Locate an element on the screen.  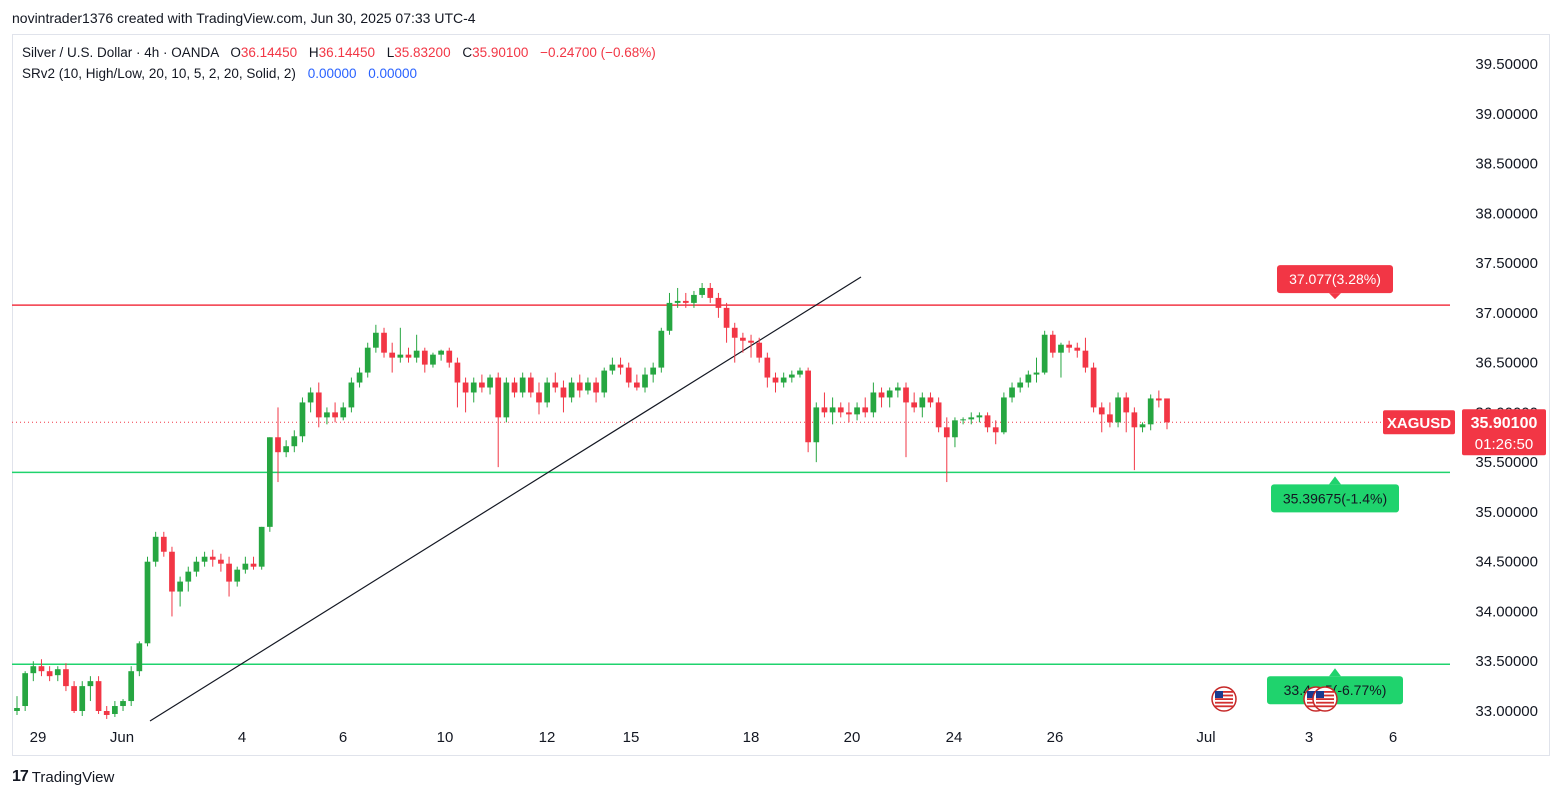
price-tick-label: 34.50000 is located at coordinates (1506, 562).